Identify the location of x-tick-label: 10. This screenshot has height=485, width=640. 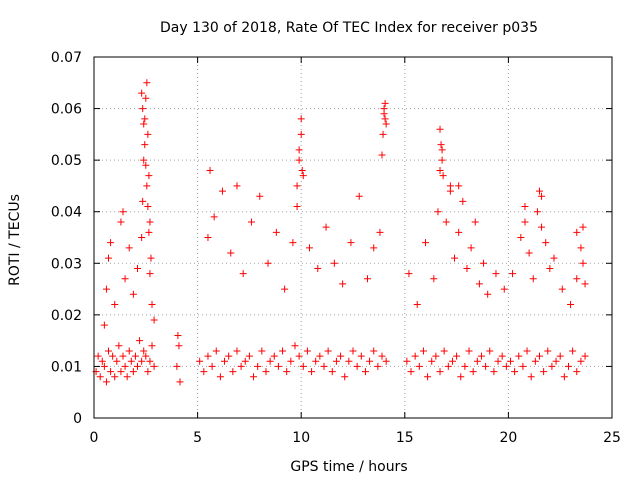
(301, 438).